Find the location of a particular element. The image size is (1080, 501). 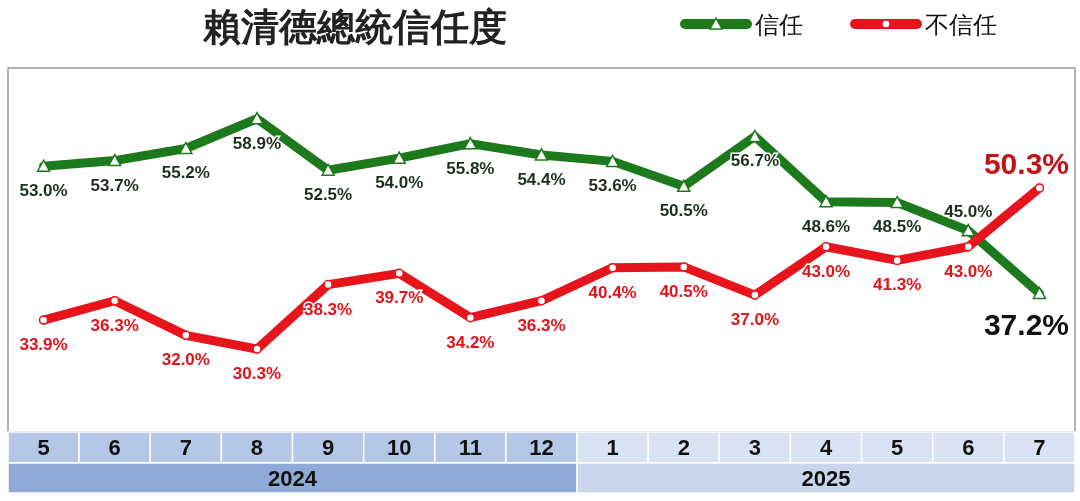

x-tick-label: 2 is located at coordinates (683, 447).